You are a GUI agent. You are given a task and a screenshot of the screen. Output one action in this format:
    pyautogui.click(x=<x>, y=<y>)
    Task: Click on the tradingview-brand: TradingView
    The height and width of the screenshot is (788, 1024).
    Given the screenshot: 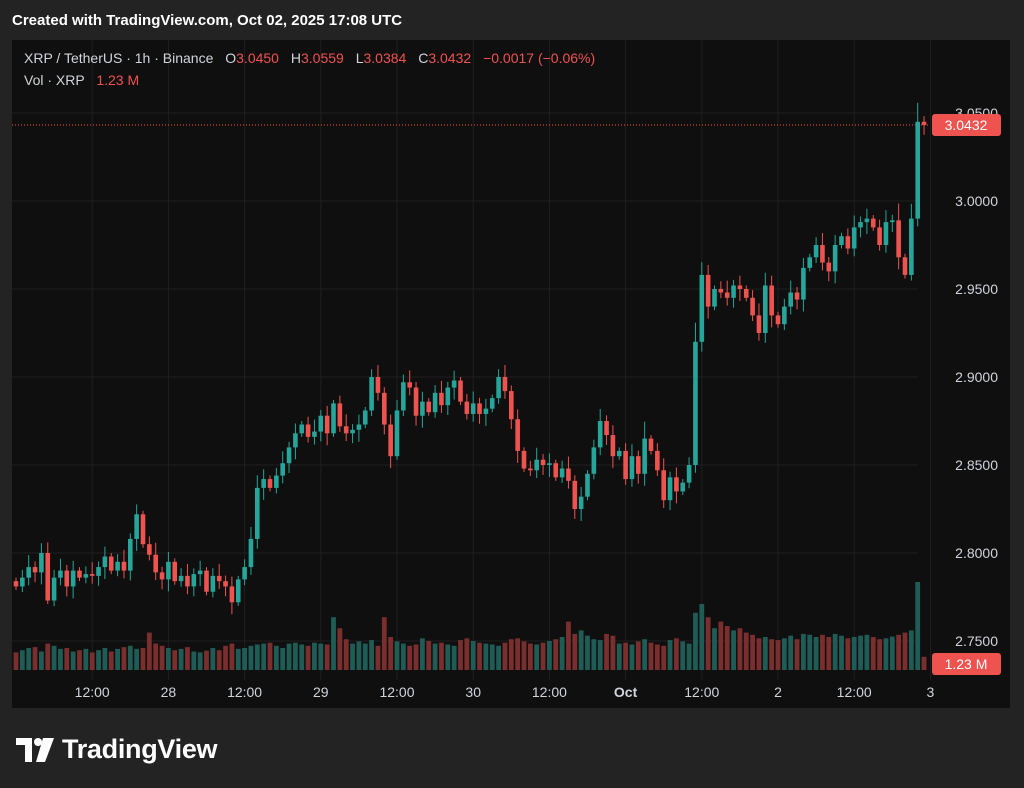 What is the action you would take?
    pyautogui.click(x=140, y=749)
    